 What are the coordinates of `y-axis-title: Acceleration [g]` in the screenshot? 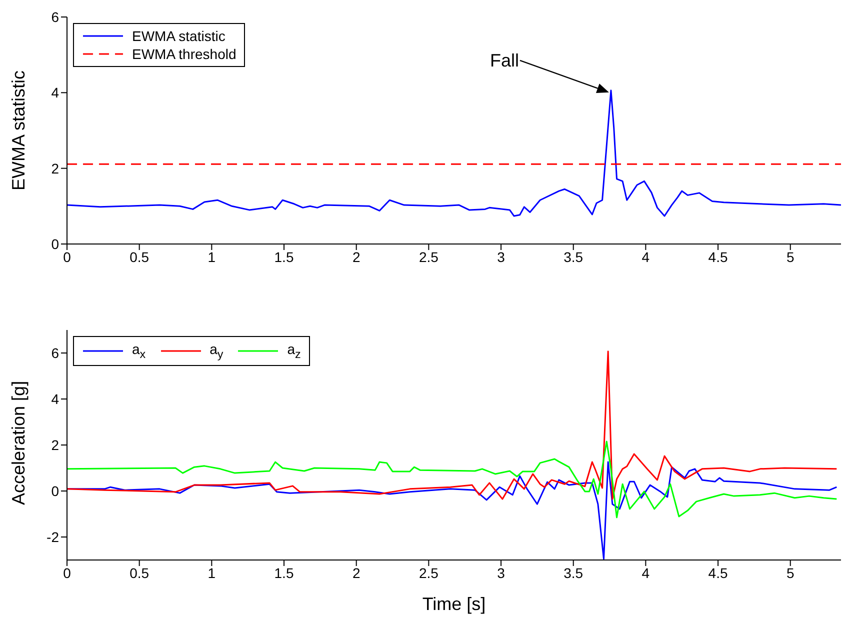 It's located at (18, 442).